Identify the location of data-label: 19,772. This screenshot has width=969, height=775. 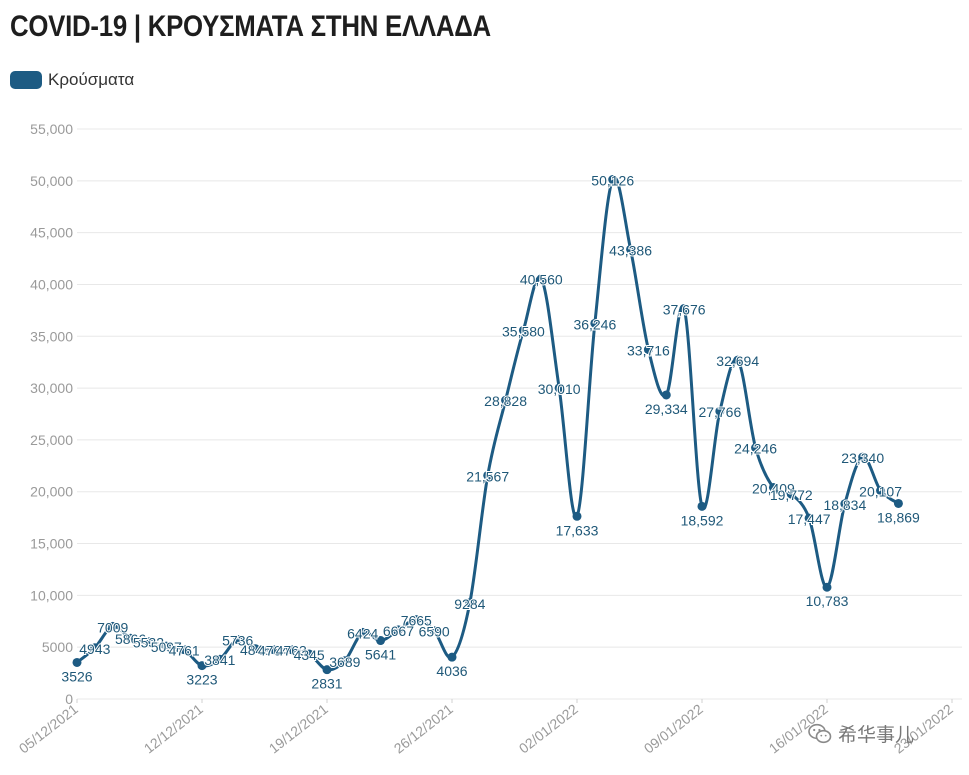
(791, 495).